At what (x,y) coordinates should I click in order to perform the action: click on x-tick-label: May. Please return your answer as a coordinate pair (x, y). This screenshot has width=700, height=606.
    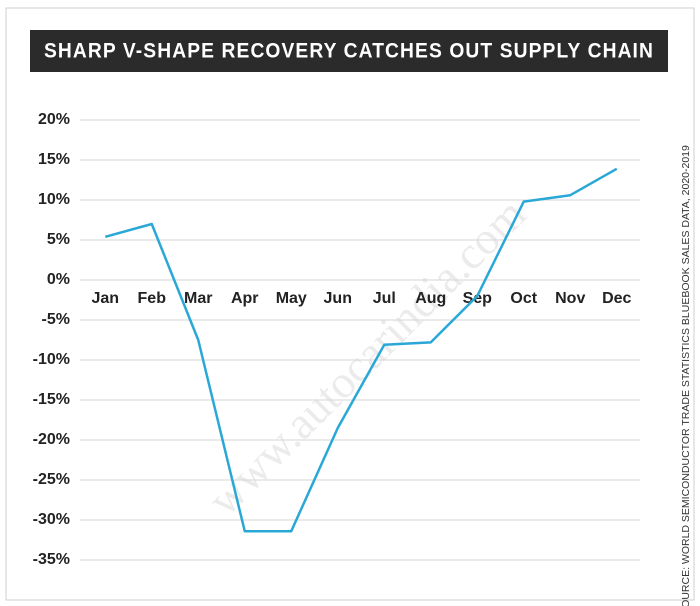
    Looking at the image, I should click on (291, 298).